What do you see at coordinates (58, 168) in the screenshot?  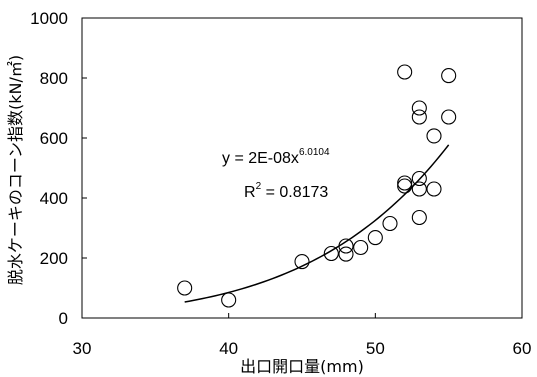 I see `y-axis-ticks: 0 200 400 600 800 1000` at bounding box center [58, 168].